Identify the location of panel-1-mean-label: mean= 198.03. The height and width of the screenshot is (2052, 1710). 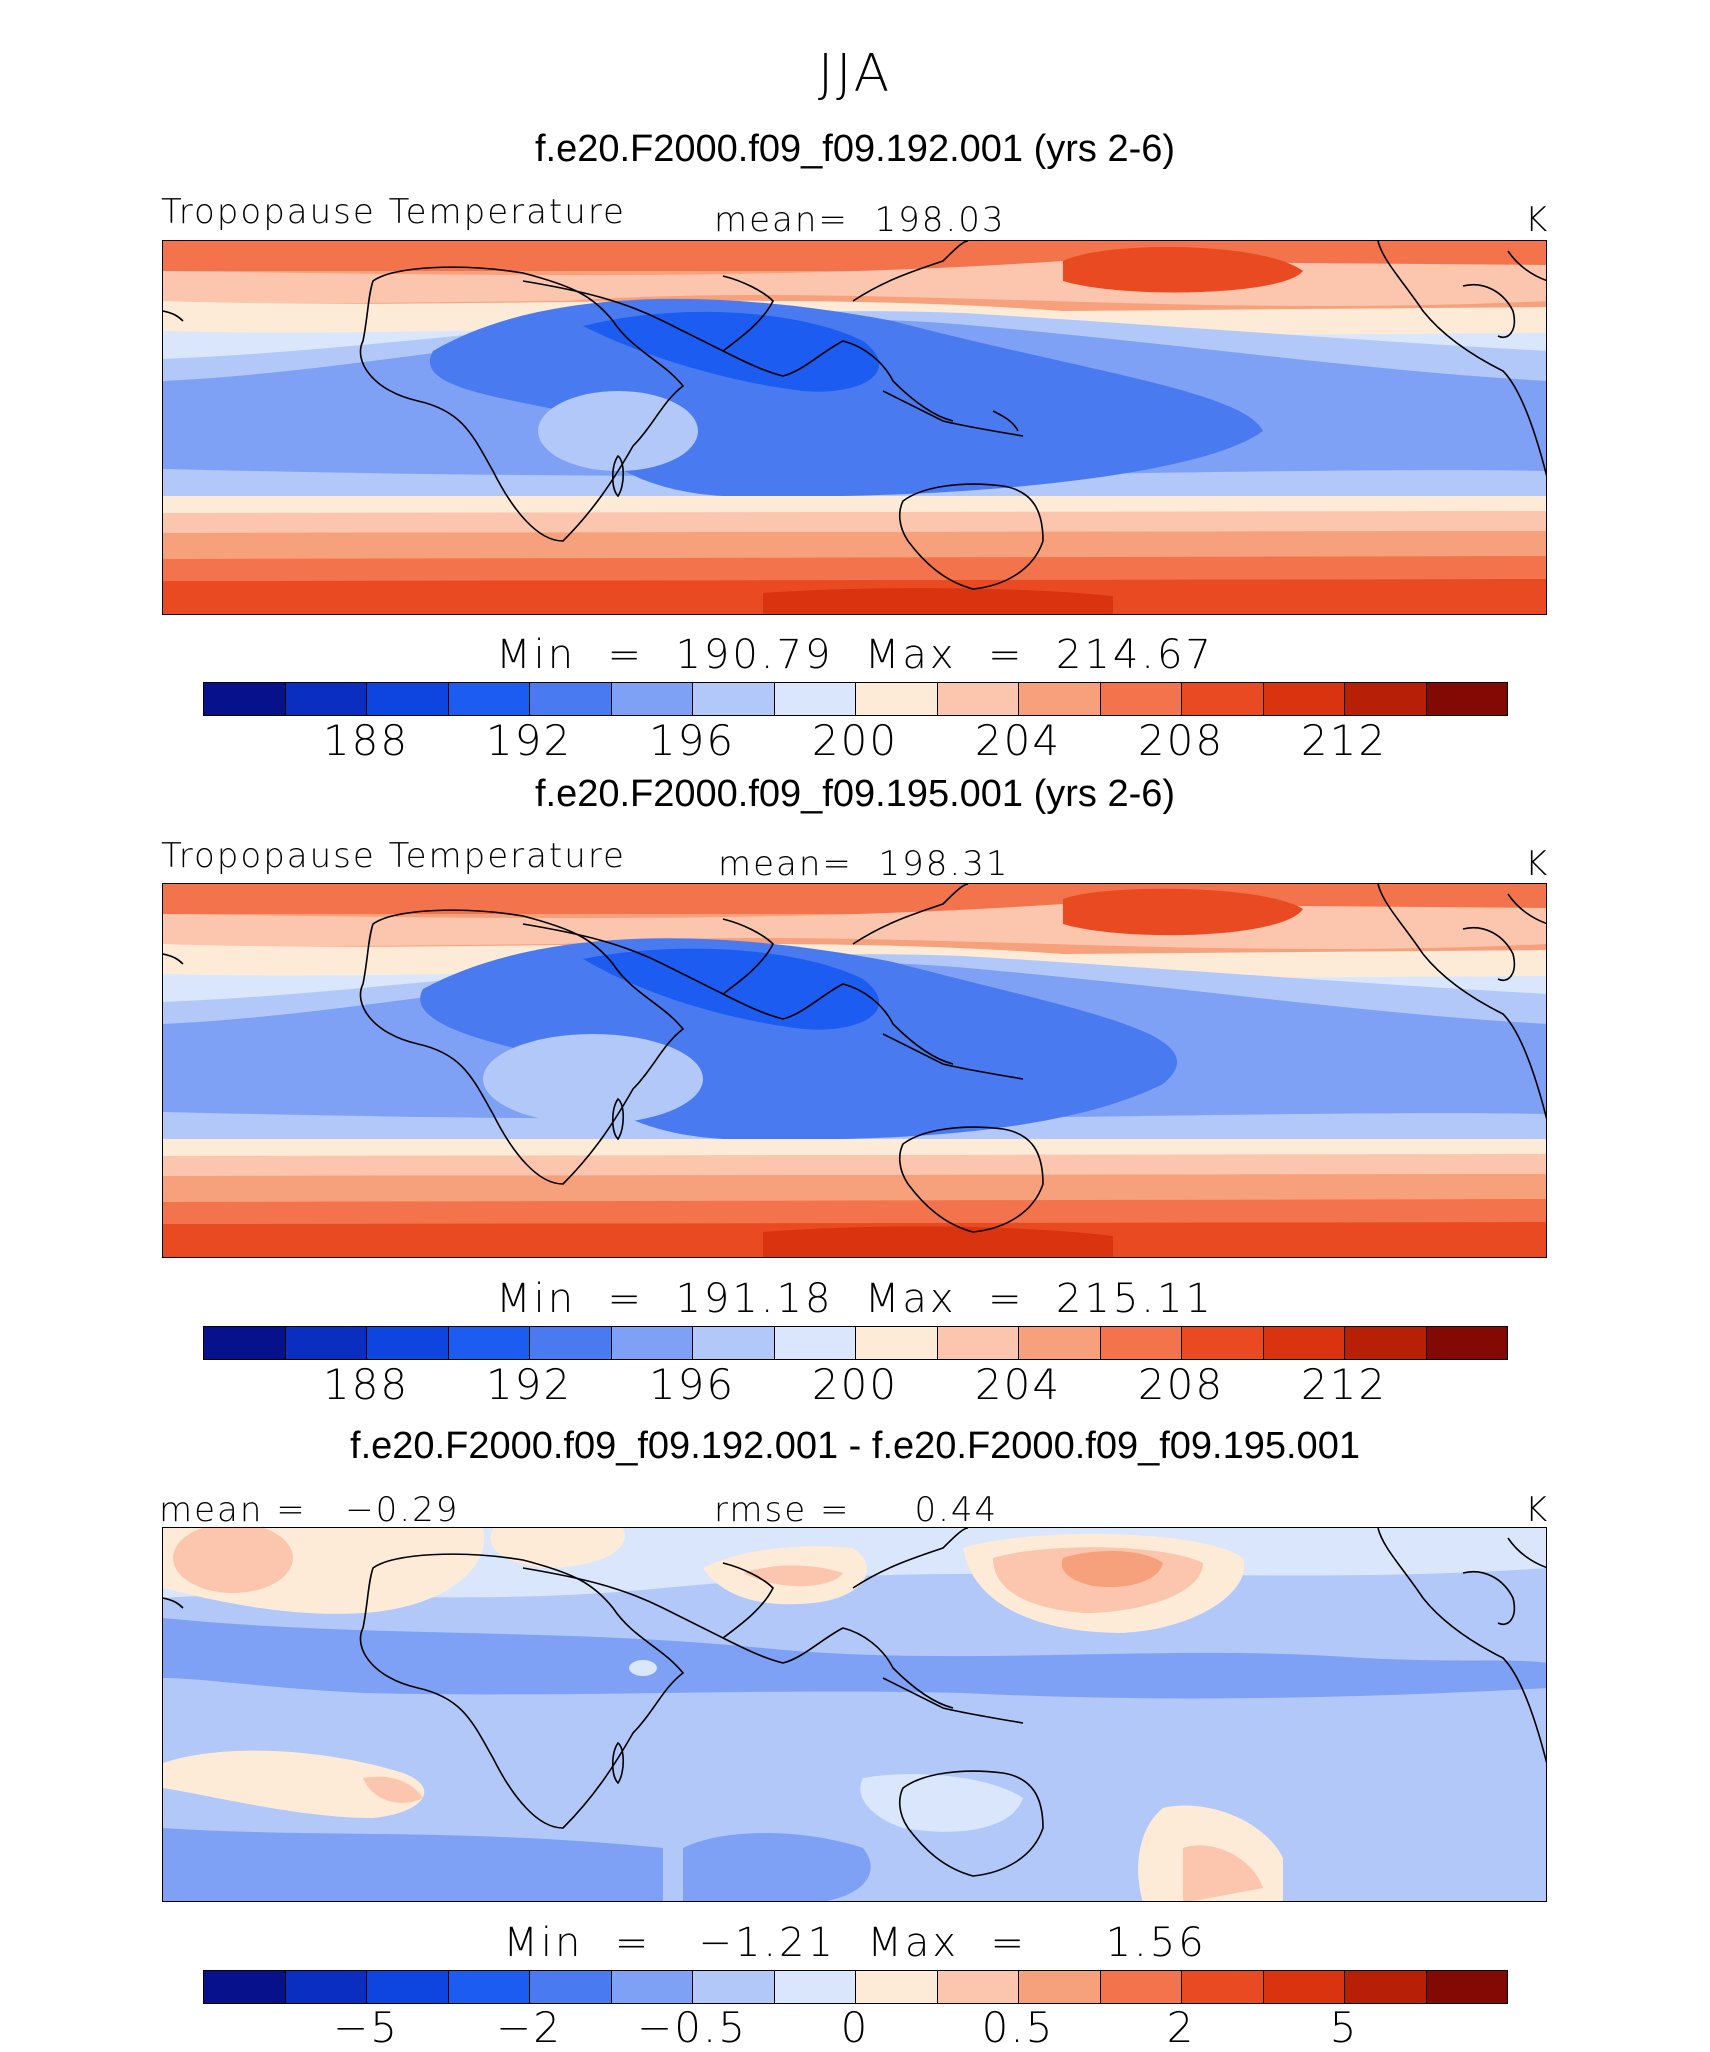
(860, 220).